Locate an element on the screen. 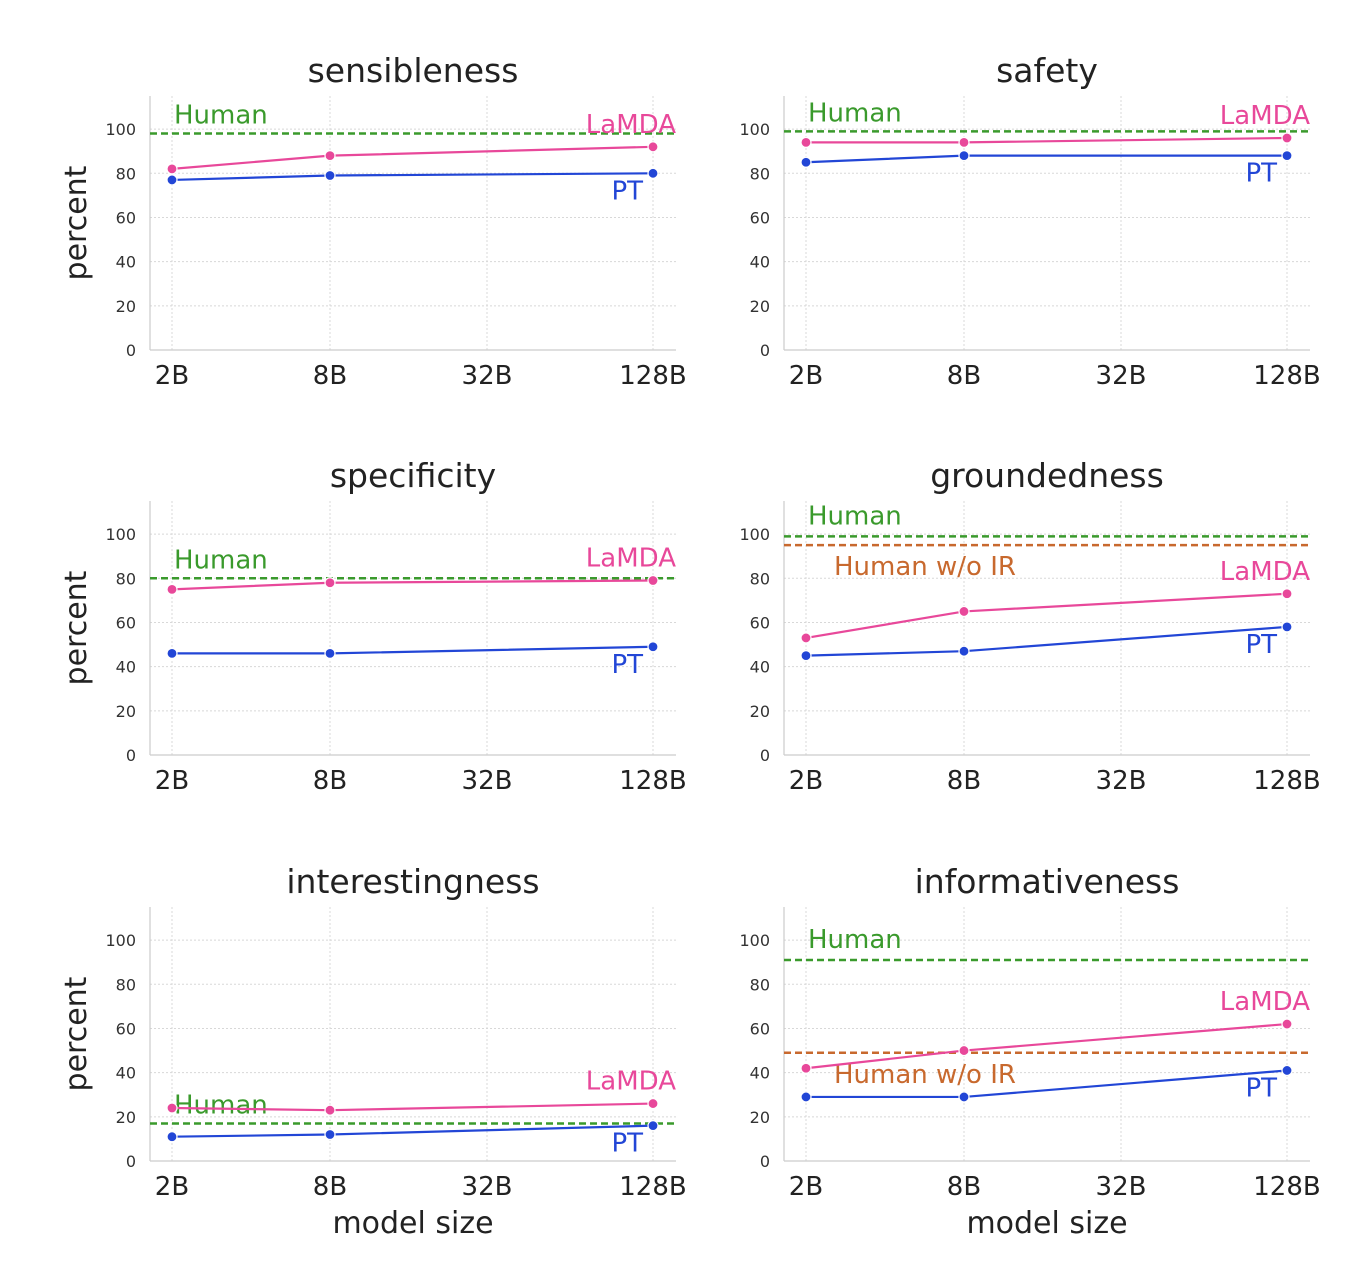 The width and height of the screenshot is (1360, 1280). panel-title: interestingness is located at coordinates (412, 881).